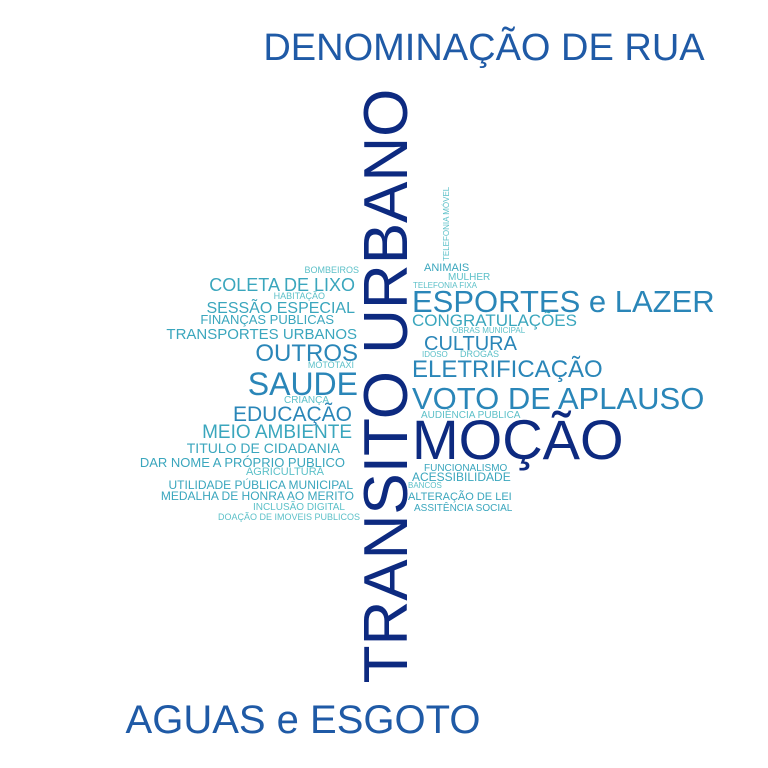 Image resolution: width=768 pixels, height=768 pixels. Describe the element at coordinates (471, 344) in the screenshot. I see `word-cultura: CULTURA` at that location.